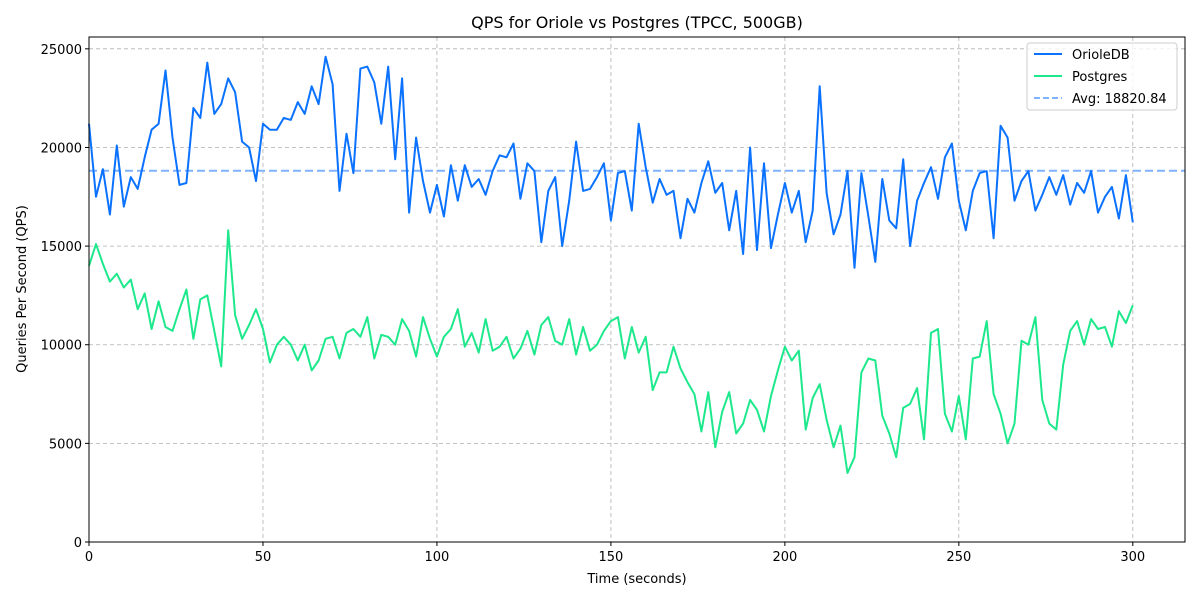 The width and height of the screenshot is (1200, 600). I want to click on y-axis-ticks: 0 5000 10000 15000 20000 25000, so click(65, 297).